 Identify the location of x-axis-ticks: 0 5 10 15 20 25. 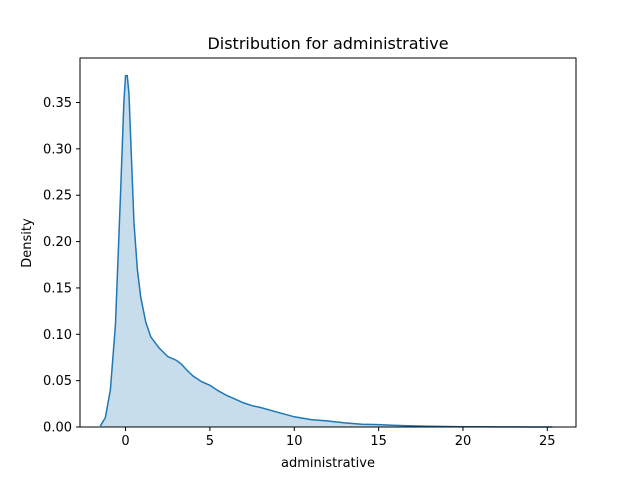
(338, 438).